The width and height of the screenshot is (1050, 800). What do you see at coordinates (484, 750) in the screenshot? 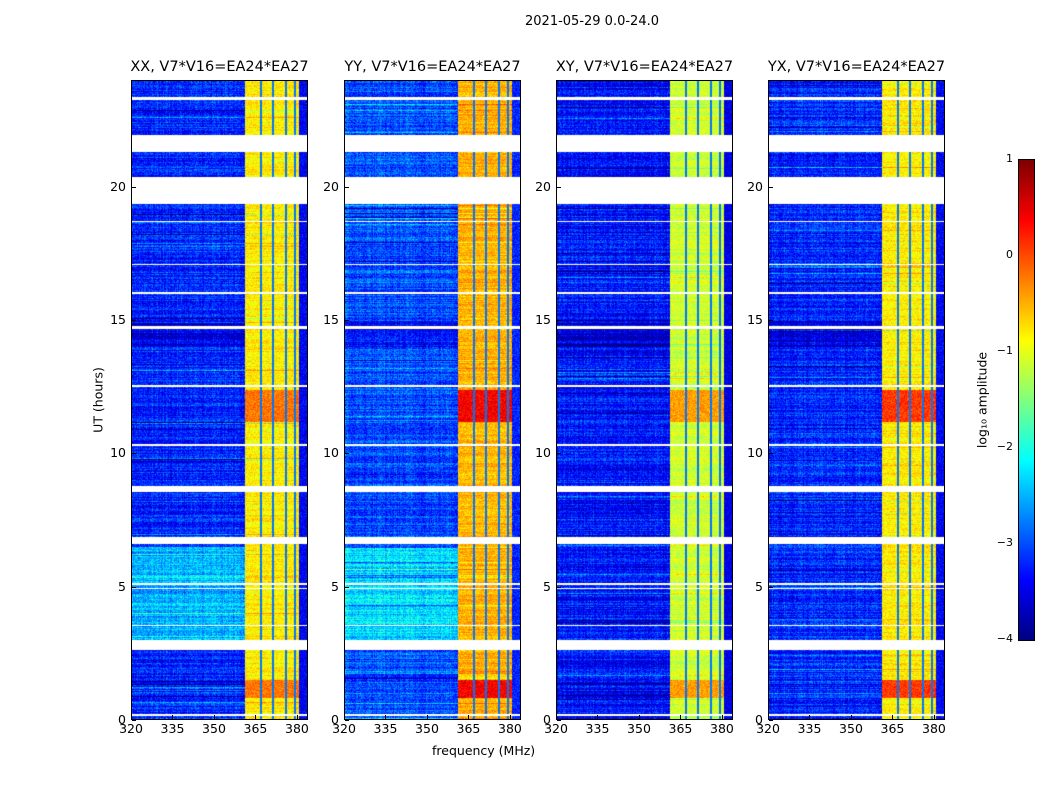
I see `x-axis-label: frequency (MHz)` at bounding box center [484, 750].